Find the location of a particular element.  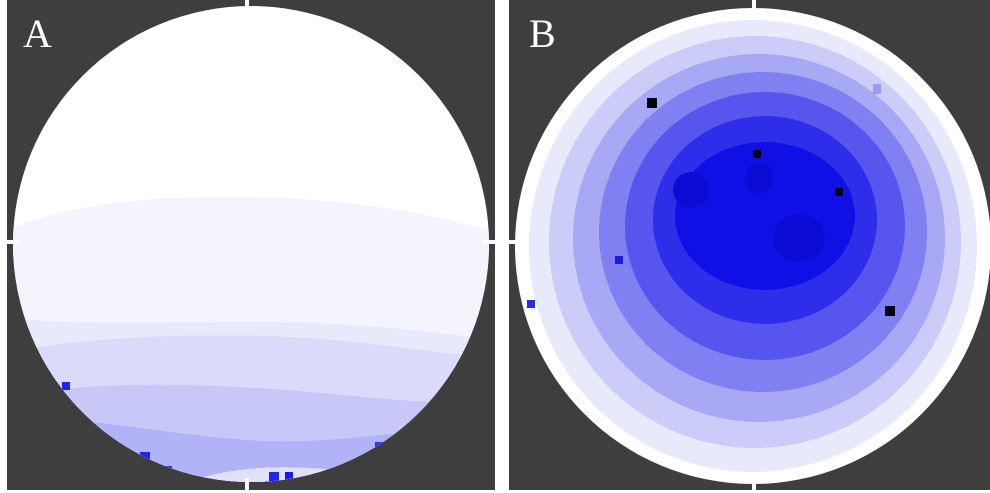

panel-separator is located at coordinates (502, 246).